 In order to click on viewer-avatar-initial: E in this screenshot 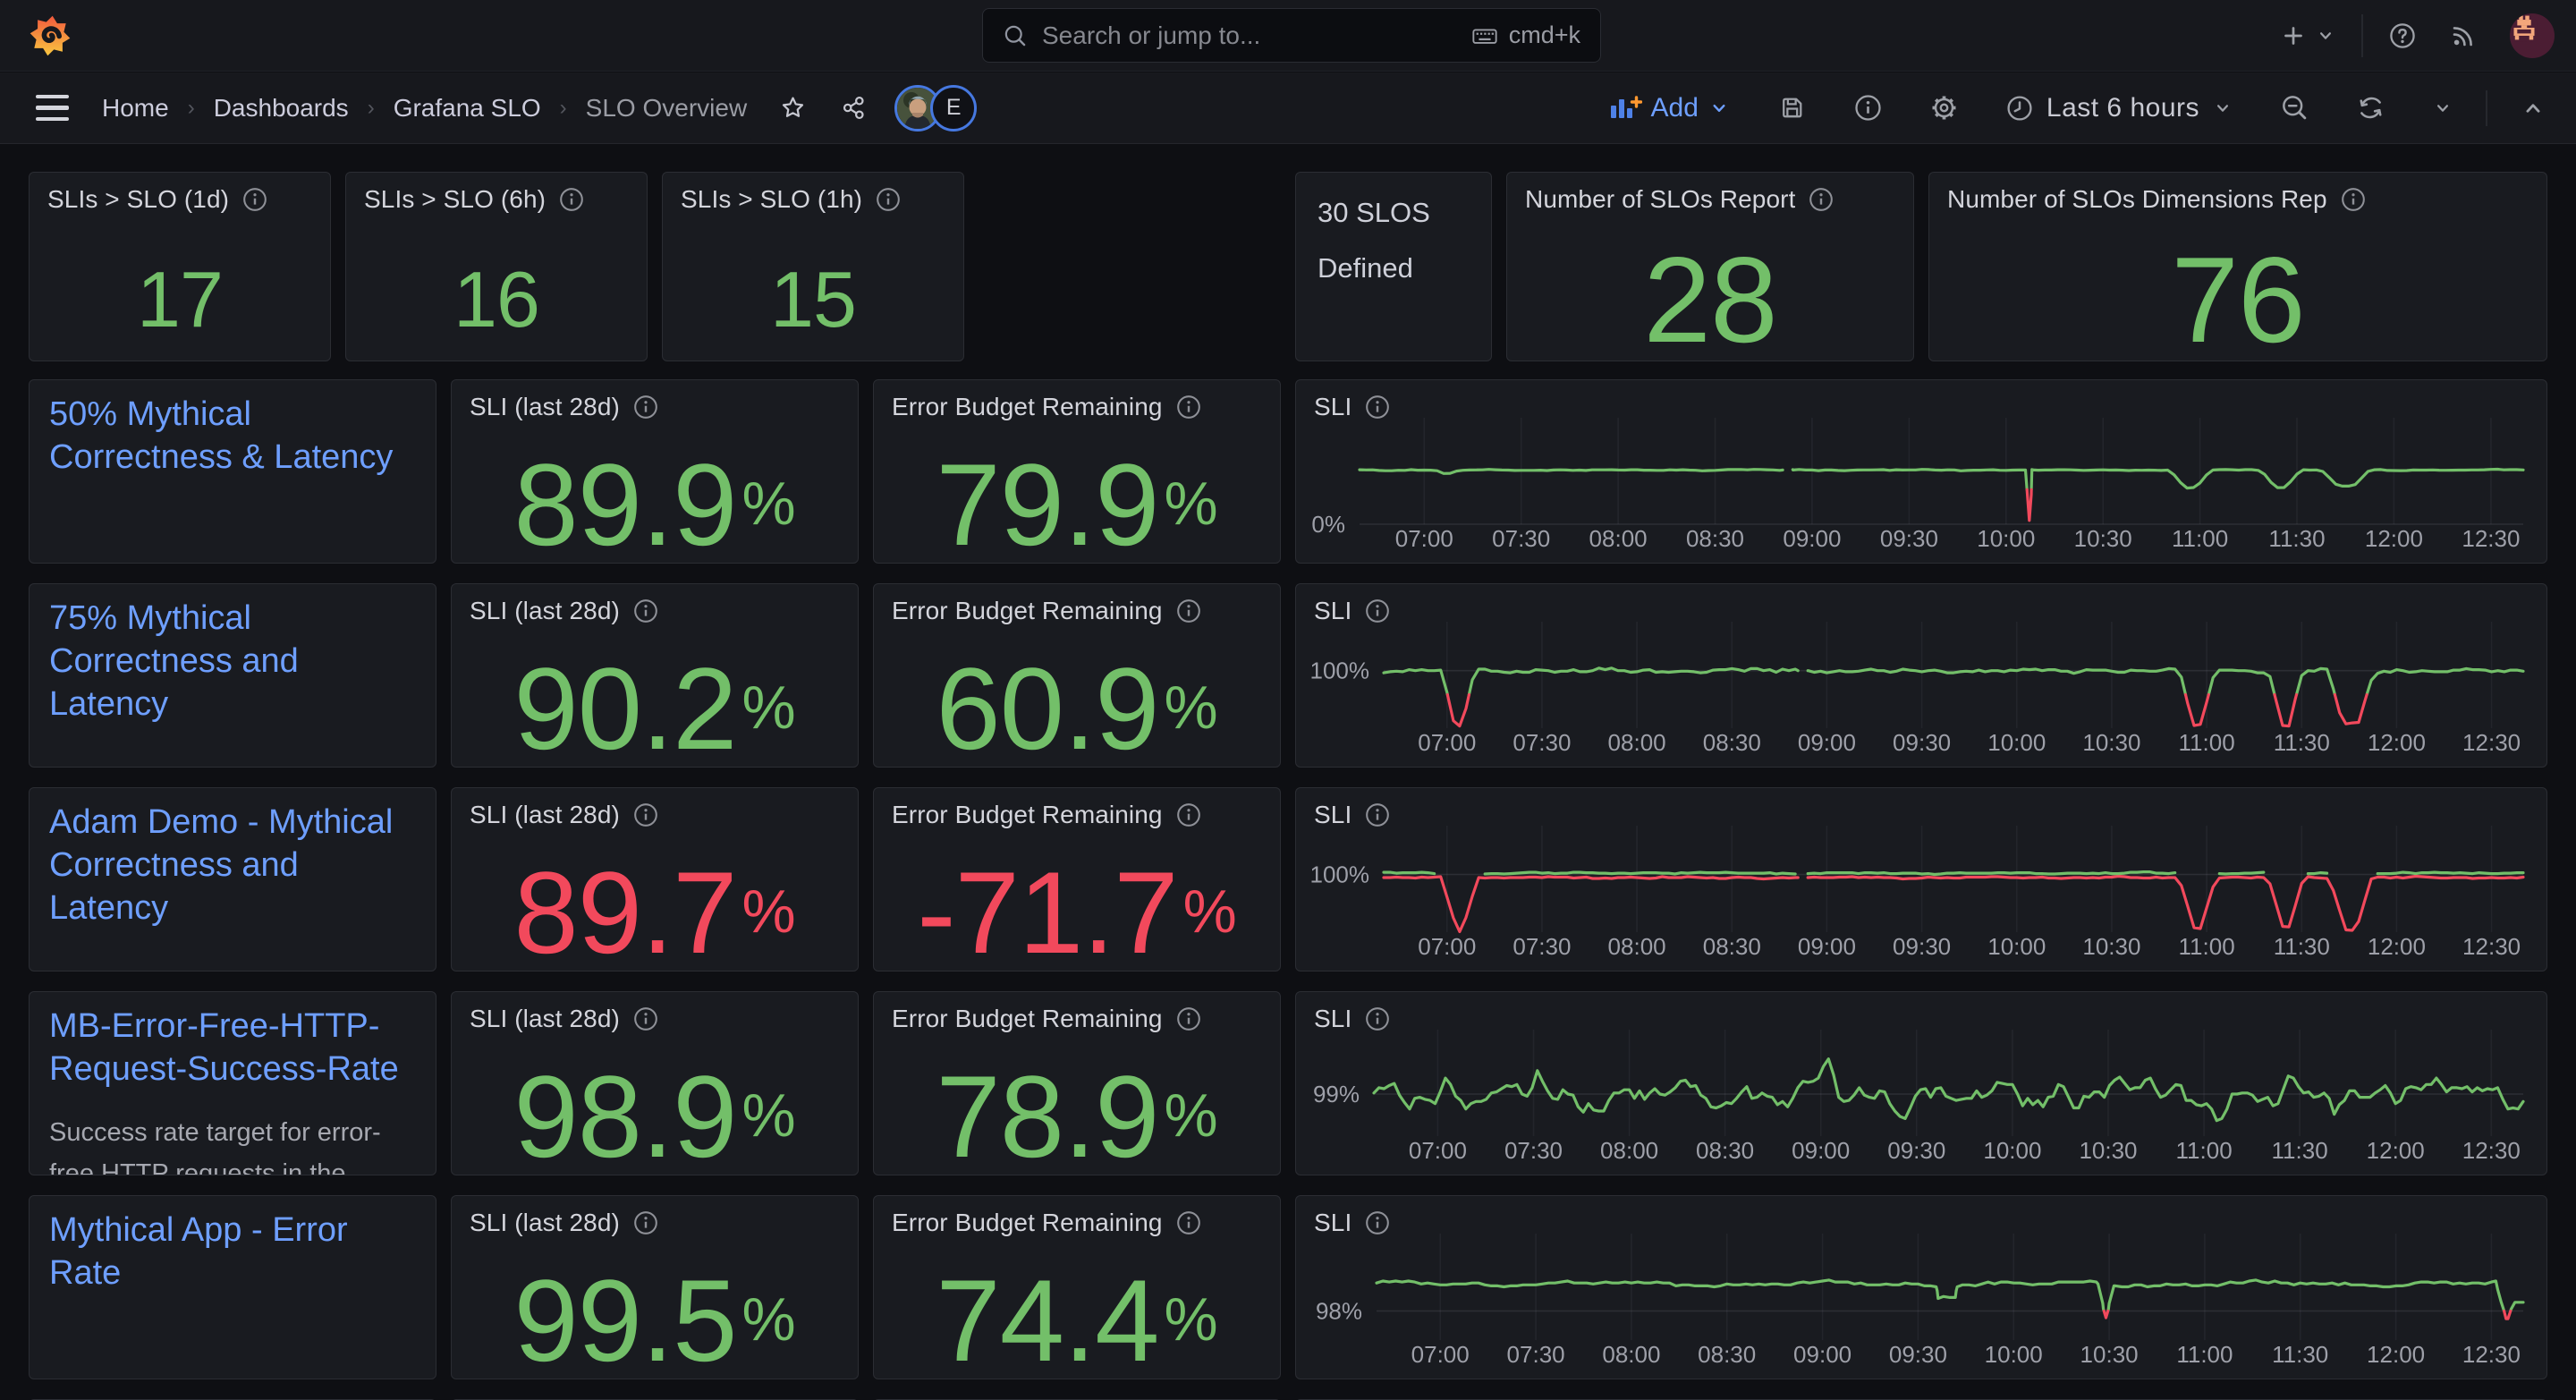, I will do `click(954, 108)`.